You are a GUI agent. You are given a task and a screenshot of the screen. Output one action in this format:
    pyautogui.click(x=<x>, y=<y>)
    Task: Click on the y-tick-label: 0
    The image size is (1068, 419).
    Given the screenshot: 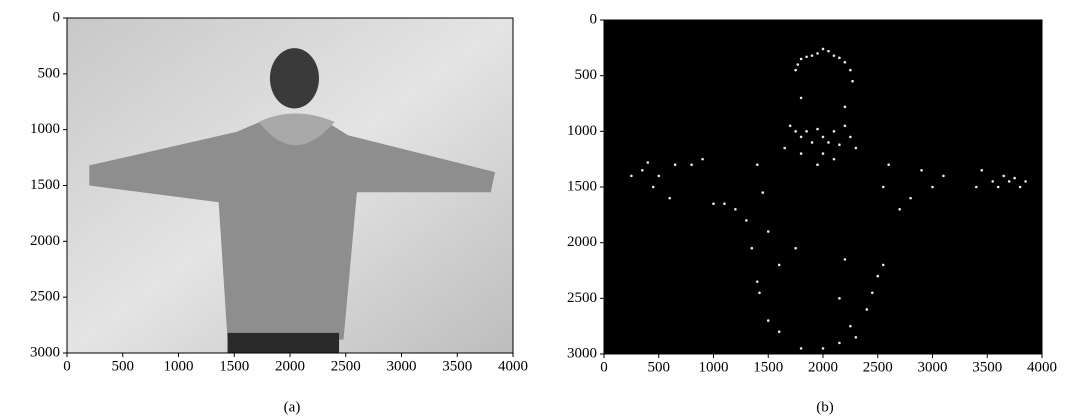 What is the action you would take?
    pyautogui.click(x=594, y=19)
    